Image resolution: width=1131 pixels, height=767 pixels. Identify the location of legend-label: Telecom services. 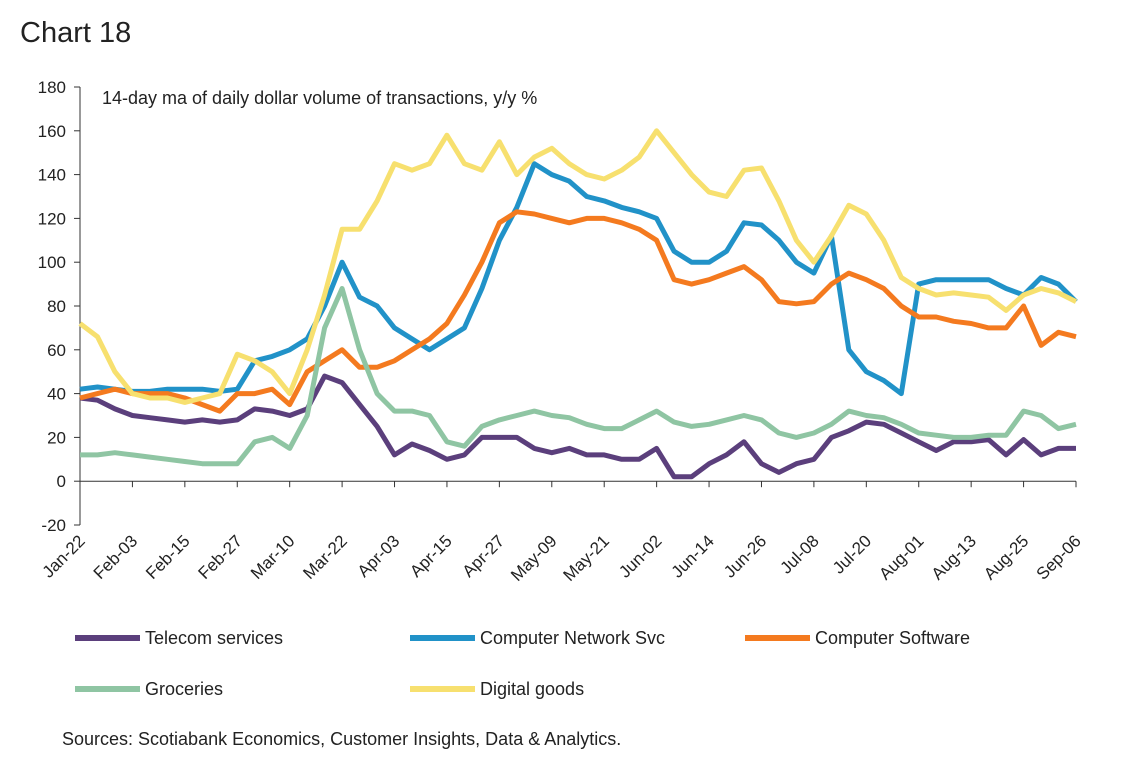
(214, 638).